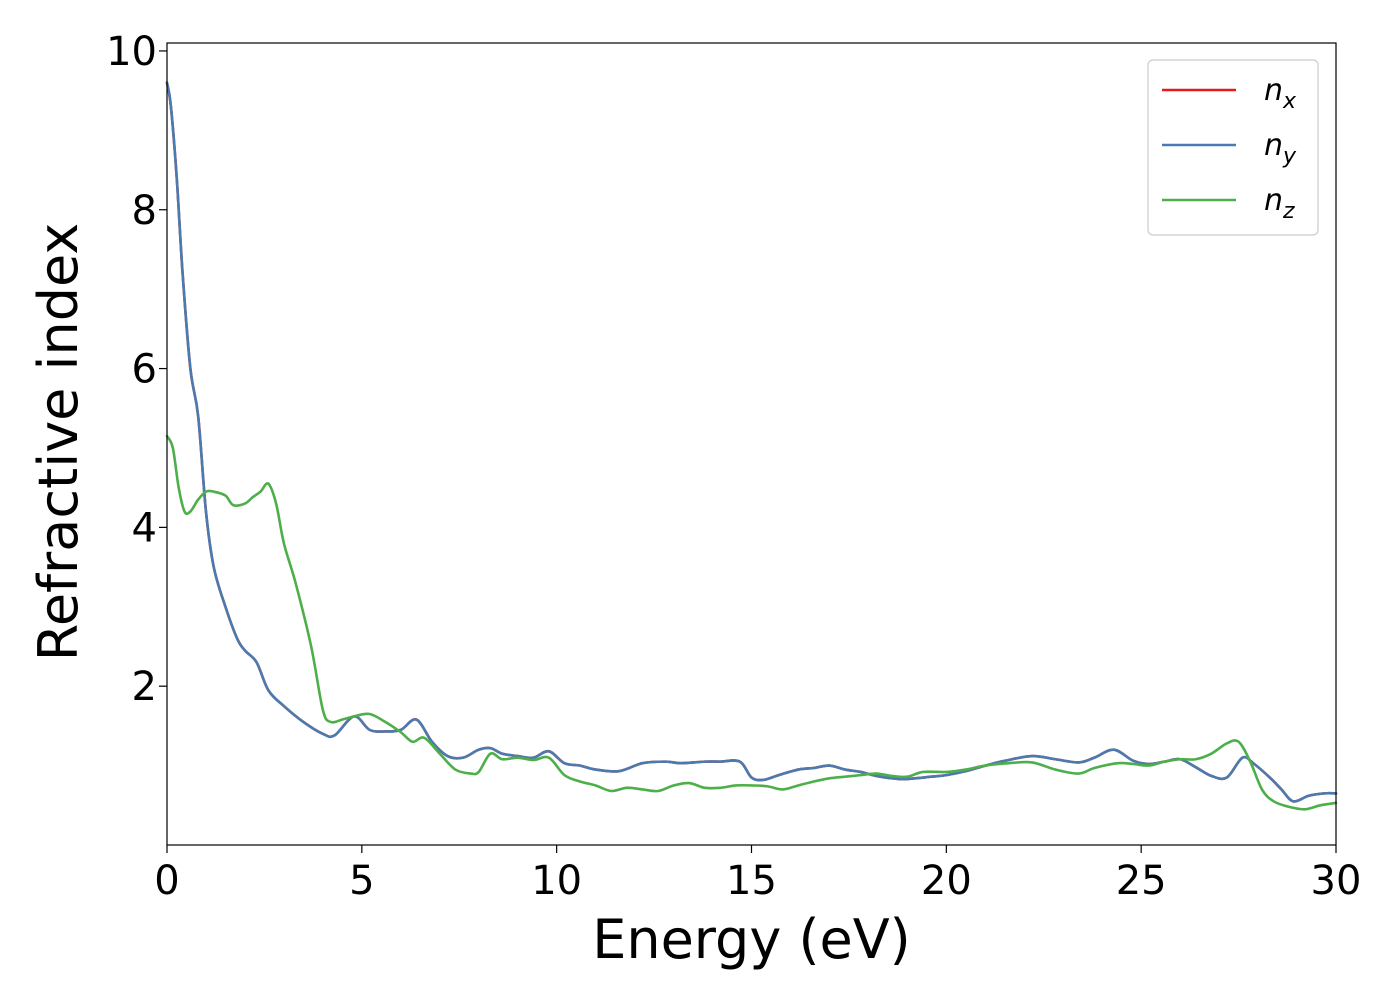 The image size is (1400, 1000). What do you see at coordinates (1336, 881) in the screenshot?
I see `x-tick-label: 30` at bounding box center [1336, 881].